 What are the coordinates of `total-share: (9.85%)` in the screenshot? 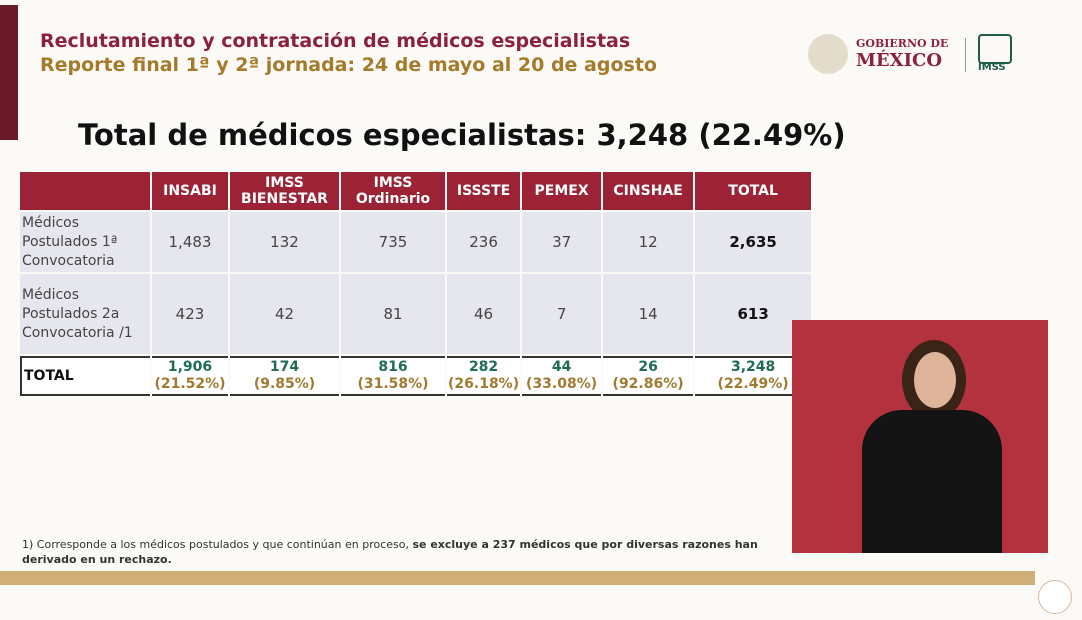 It's located at (284, 384).